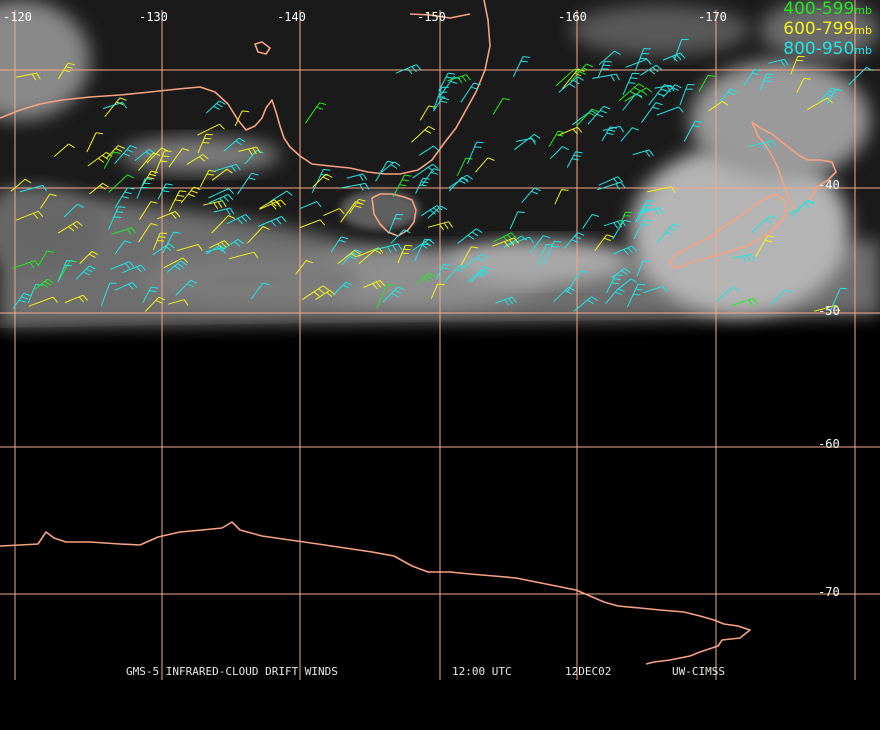 The height and width of the screenshot is (730, 880). I want to click on coastline-australia, so click(245, 87).